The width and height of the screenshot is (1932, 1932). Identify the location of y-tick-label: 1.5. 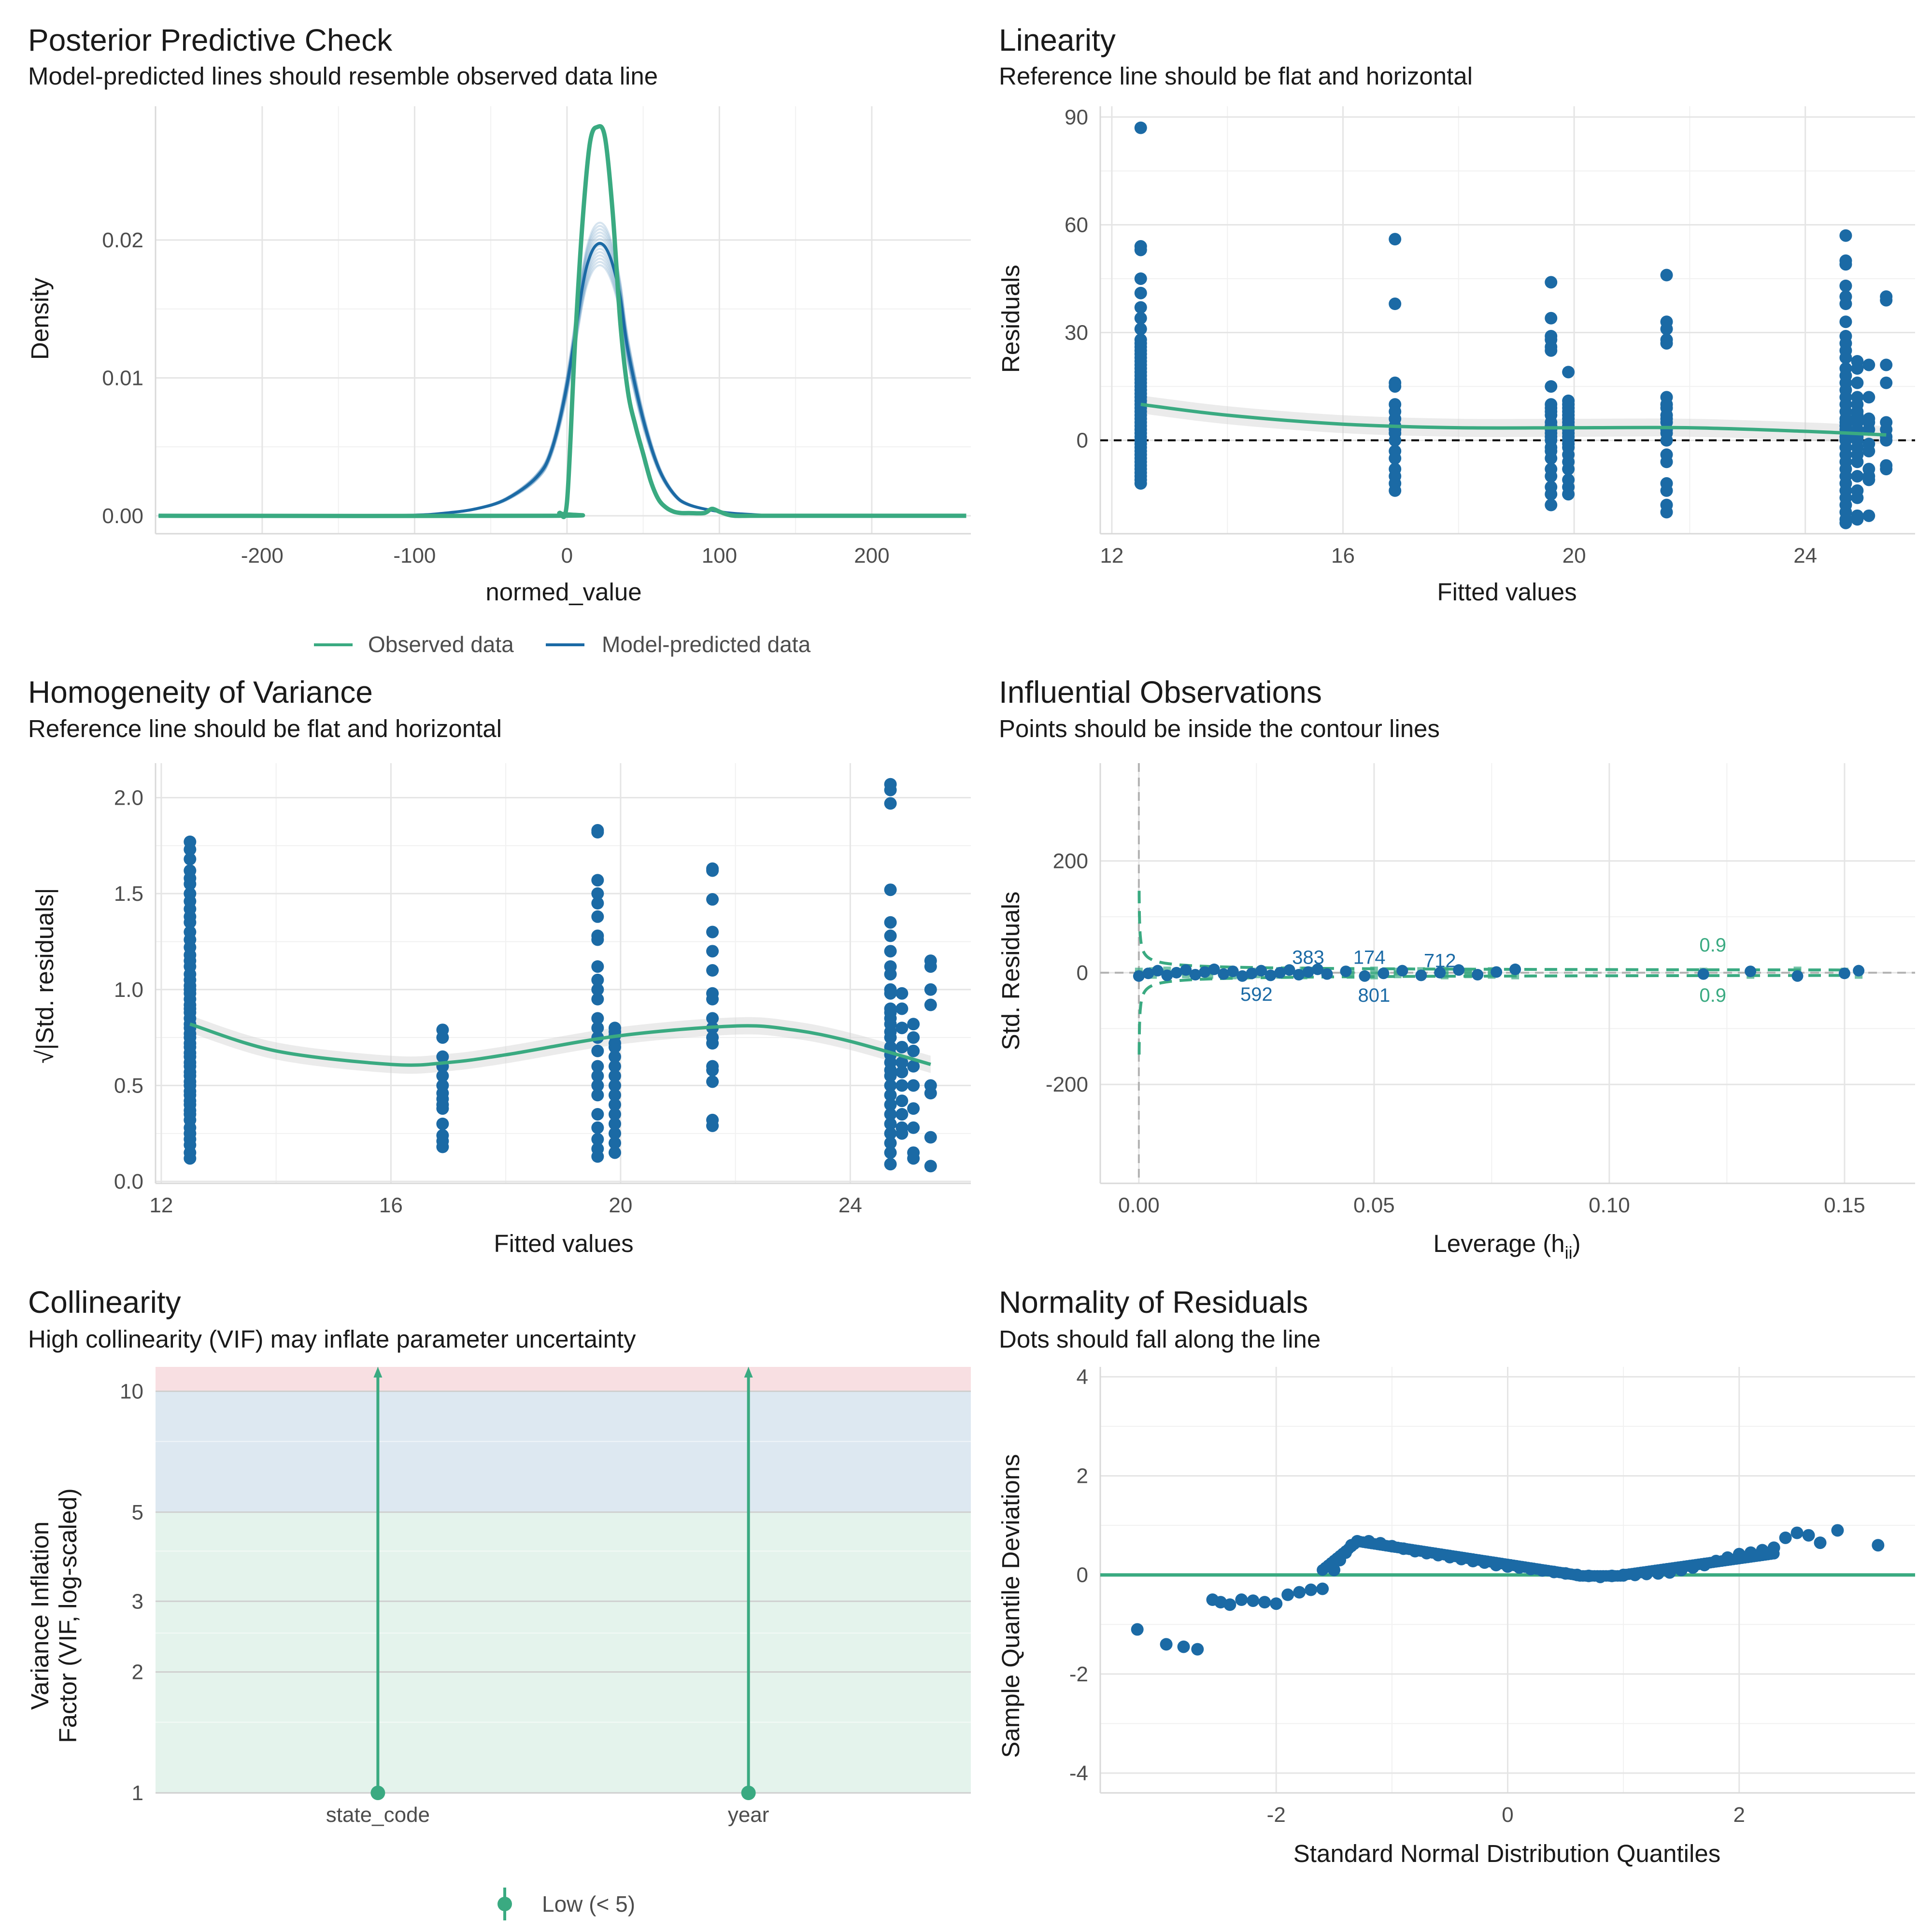
(128, 894).